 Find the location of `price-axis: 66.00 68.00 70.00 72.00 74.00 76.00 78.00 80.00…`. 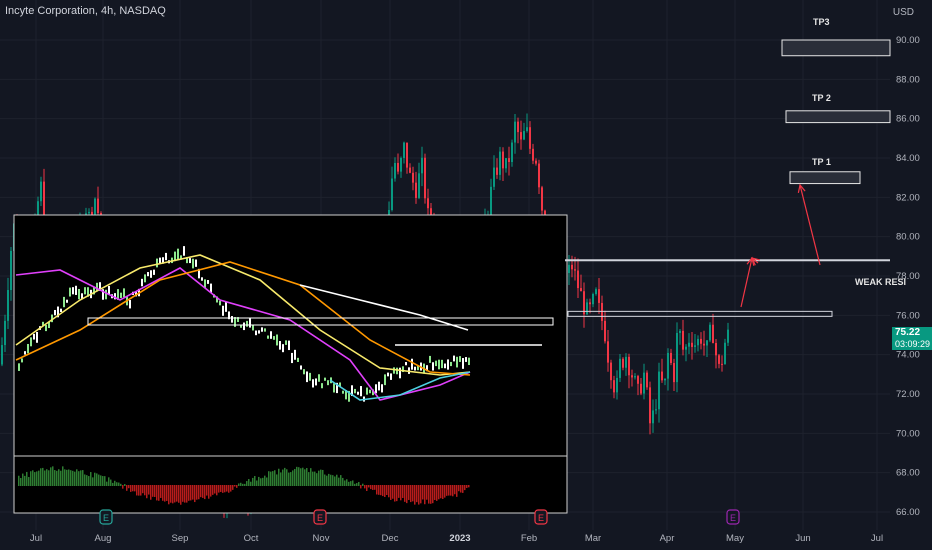

price-axis: 66.00 68.00 70.00 72.00 74.00 76.00 78.00 80.00… is located at coordinates (908, 276).